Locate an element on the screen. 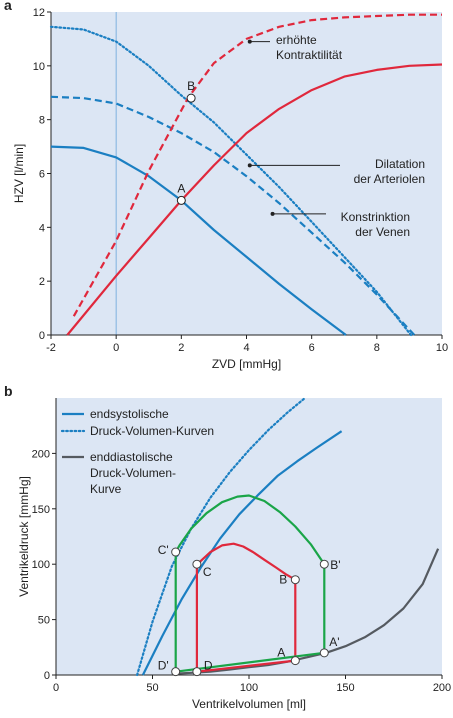 Image resolution: width=453 pixels, height=718 pixels. annotation-text: Dilatation der Arteriolen is located at coordinates (389, 171).